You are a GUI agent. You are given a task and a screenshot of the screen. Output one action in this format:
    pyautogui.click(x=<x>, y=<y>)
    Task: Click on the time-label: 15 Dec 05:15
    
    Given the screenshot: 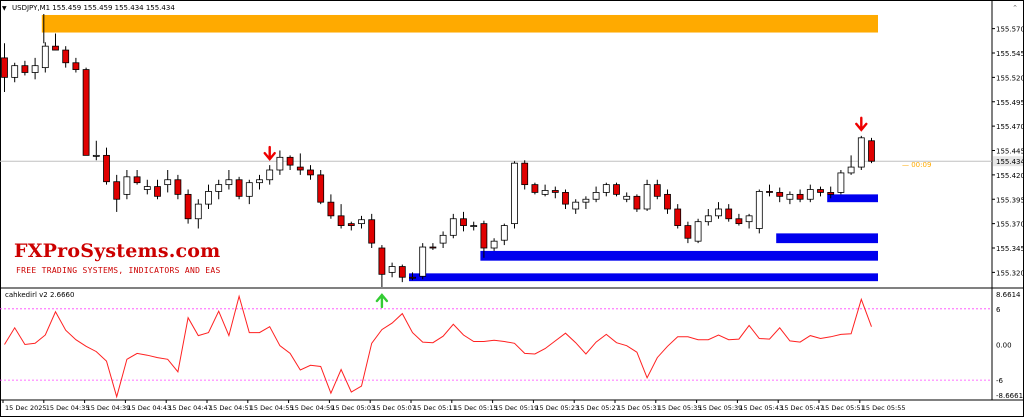 What is the action you would take?
    pyautogui.click(x=476, y=408)
    